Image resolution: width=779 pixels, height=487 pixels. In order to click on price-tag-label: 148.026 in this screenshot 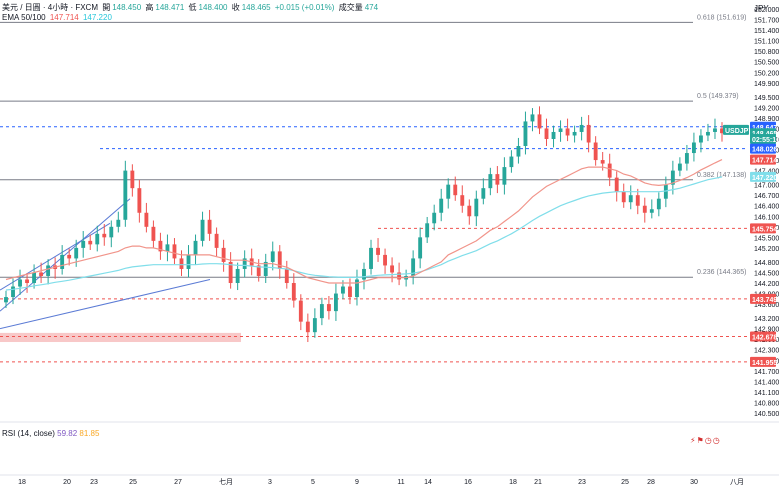, I will do `click(764, 150)`.